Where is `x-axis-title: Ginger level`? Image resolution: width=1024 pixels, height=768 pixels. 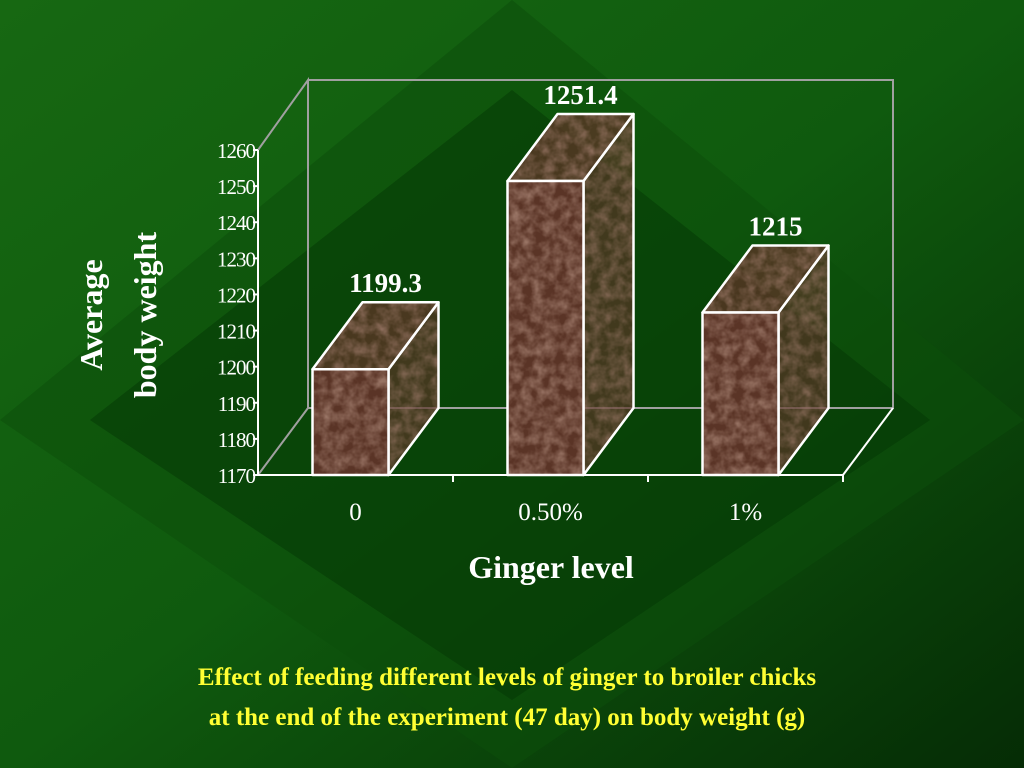 x-axis-title: Ginger level is located at coordinates (551, 567).